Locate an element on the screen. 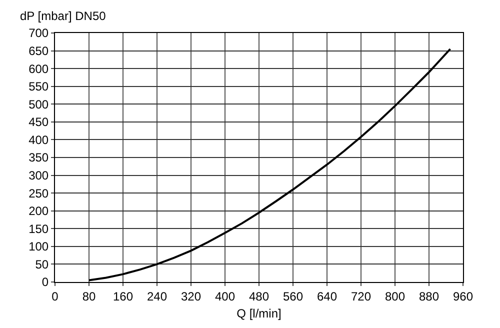 The image size is (500, 328). x-tick-label: 160 is located at coordinates (123, 296).